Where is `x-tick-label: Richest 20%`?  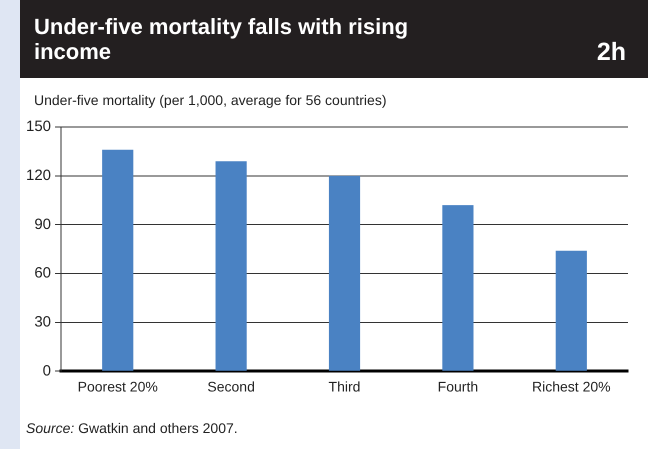
x-tick-label: Richest 20% is located at coordinates (571, 386).